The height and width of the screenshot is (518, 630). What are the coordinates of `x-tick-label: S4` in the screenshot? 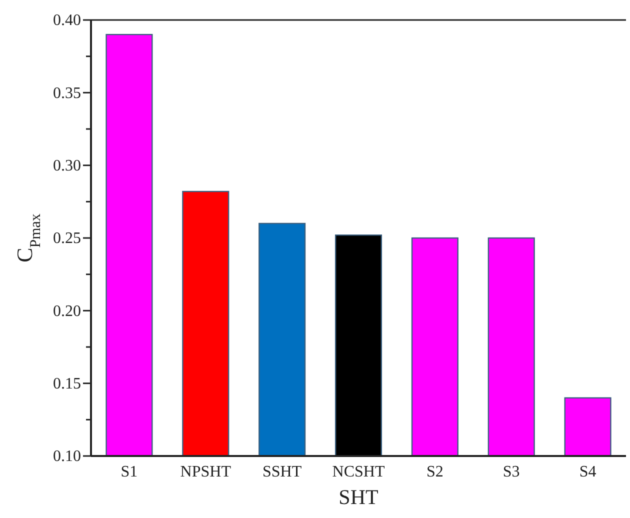 It's located at (587, 471).